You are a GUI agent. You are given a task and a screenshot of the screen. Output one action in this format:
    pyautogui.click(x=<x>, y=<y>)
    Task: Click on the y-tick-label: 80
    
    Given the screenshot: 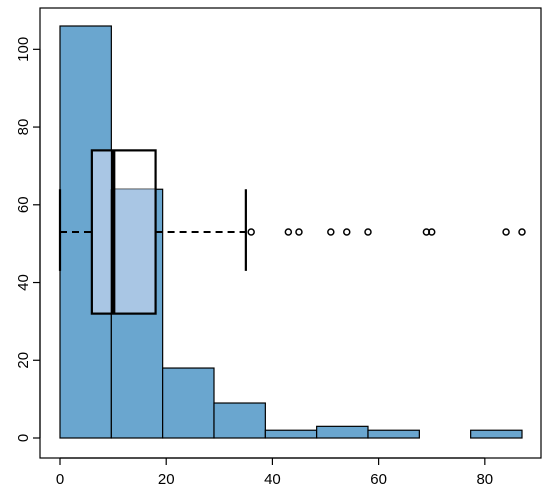 What is the action you would take?
    pyautogui.click(x=23, y=127)
    